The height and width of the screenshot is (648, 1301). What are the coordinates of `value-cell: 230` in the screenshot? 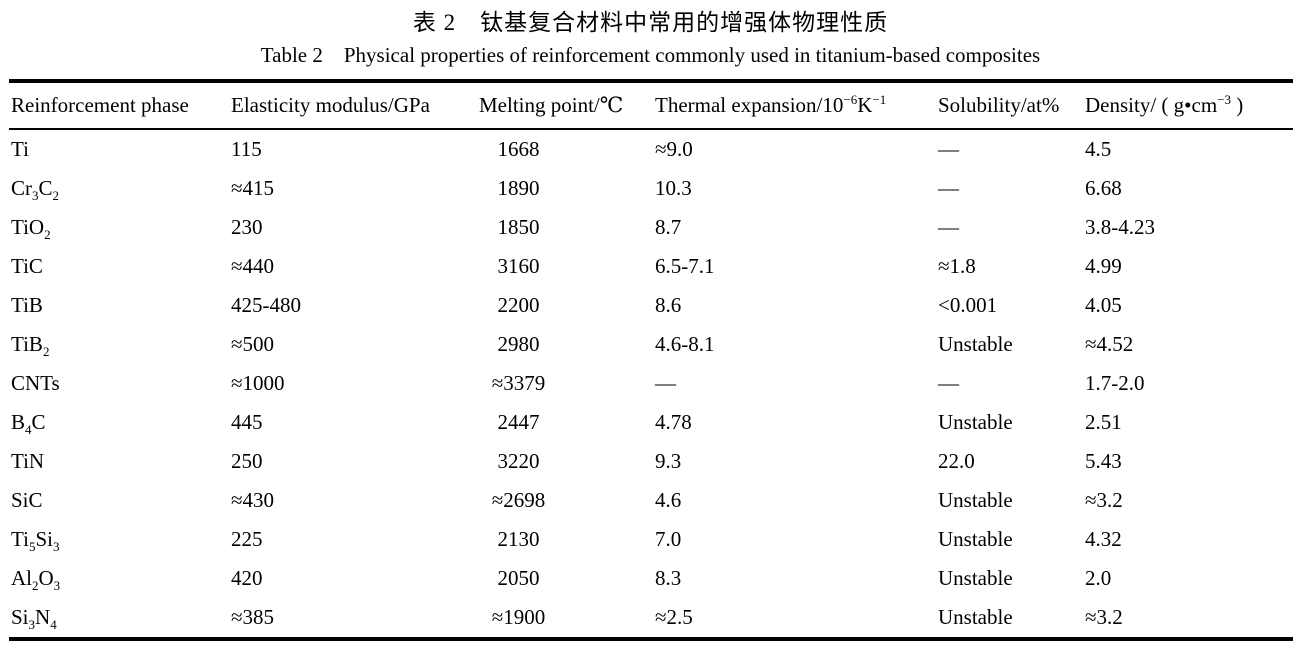 It's located at (247, 227).